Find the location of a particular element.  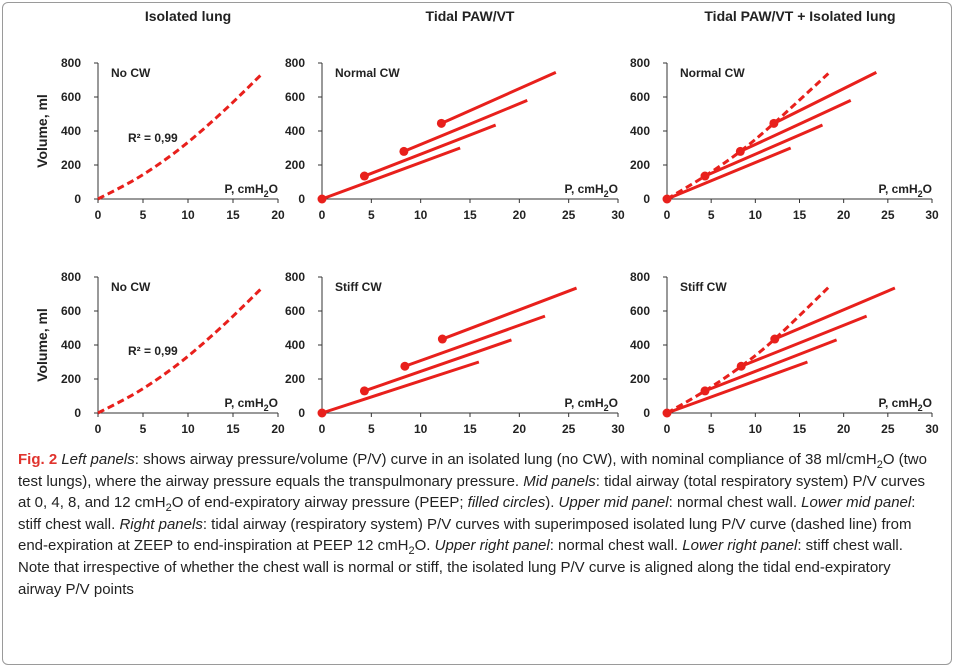

caption-text: ). is located at coordinates (552, 503).